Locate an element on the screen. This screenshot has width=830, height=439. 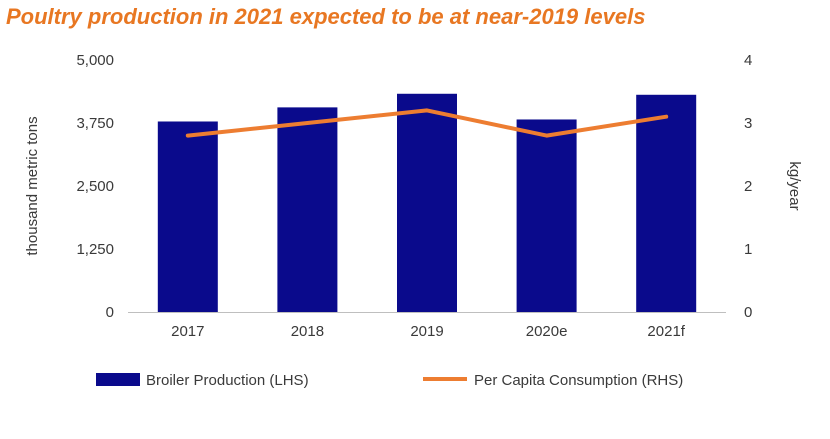
bar-2021f is located at coordinates (666, 203).